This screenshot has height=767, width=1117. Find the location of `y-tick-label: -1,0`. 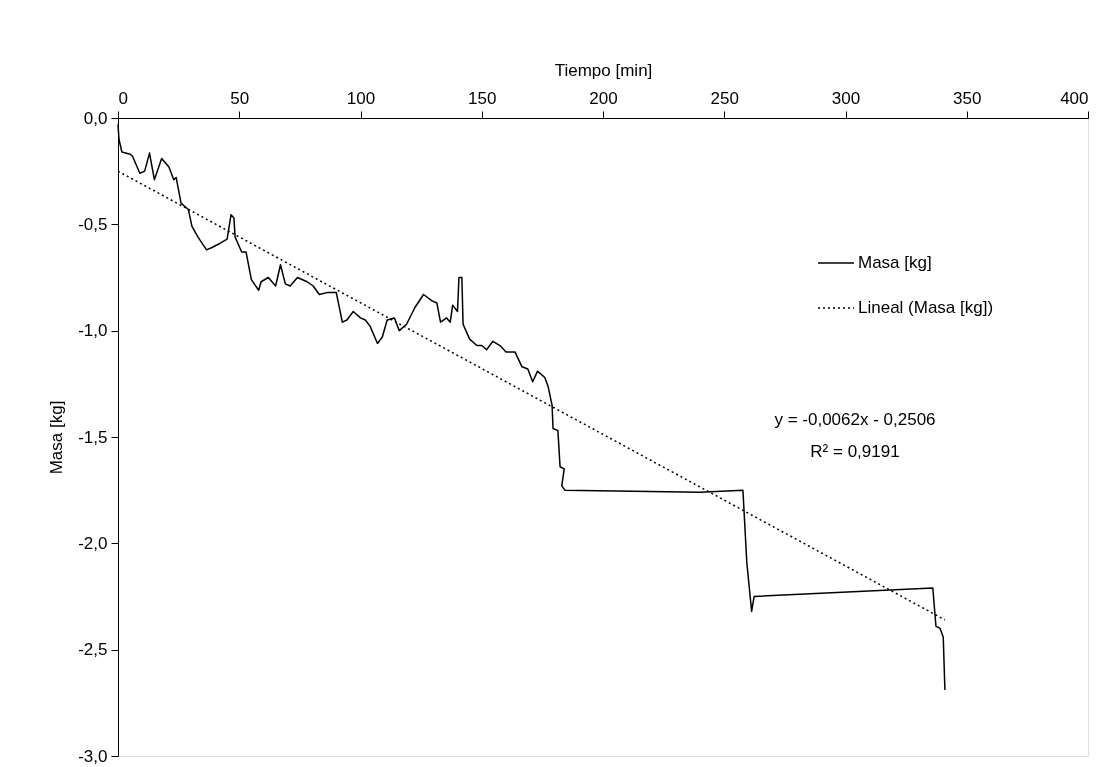

y-tick-label: -1,0 is located at coordinates (93, 331).